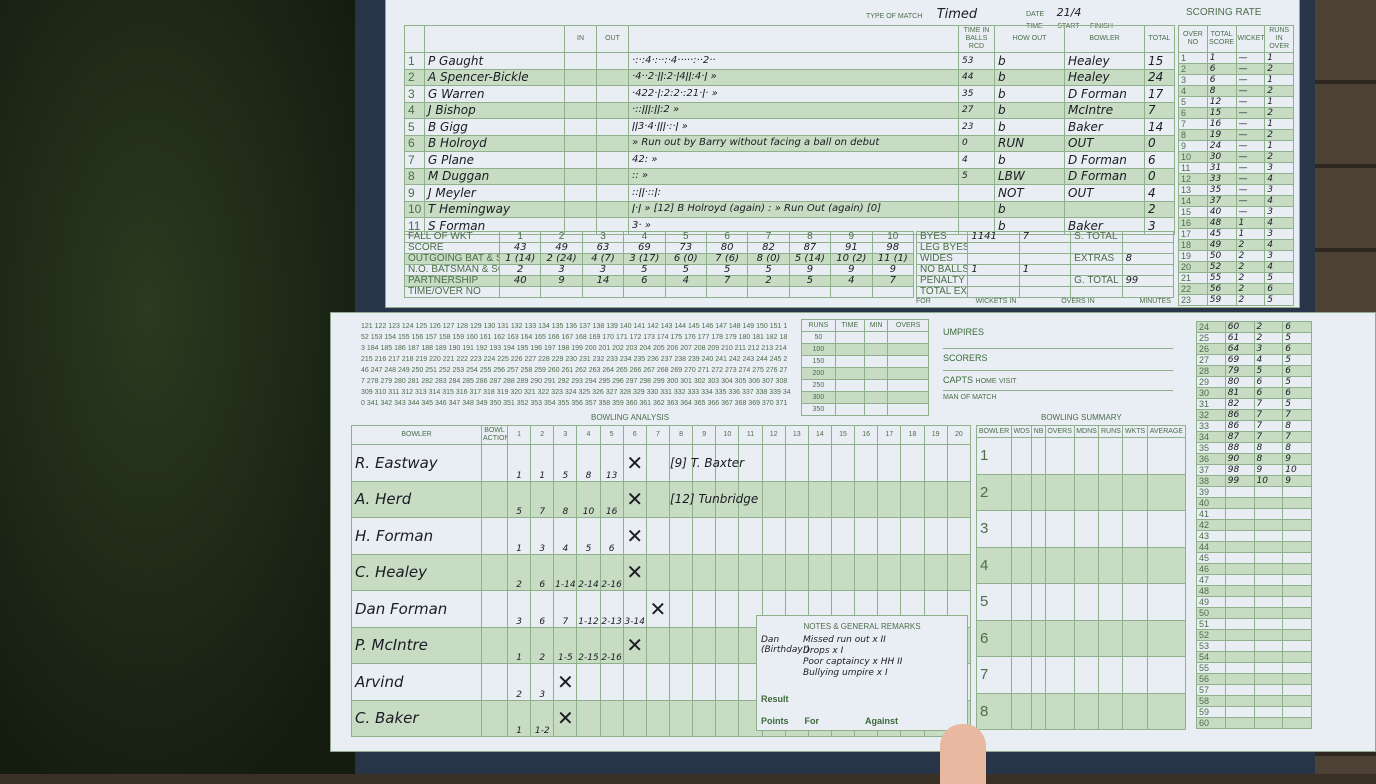  What do you see at coordinates (644, 237) in the screenshot?
I see `wicket-number: 4` at bounding box center [644, 237].